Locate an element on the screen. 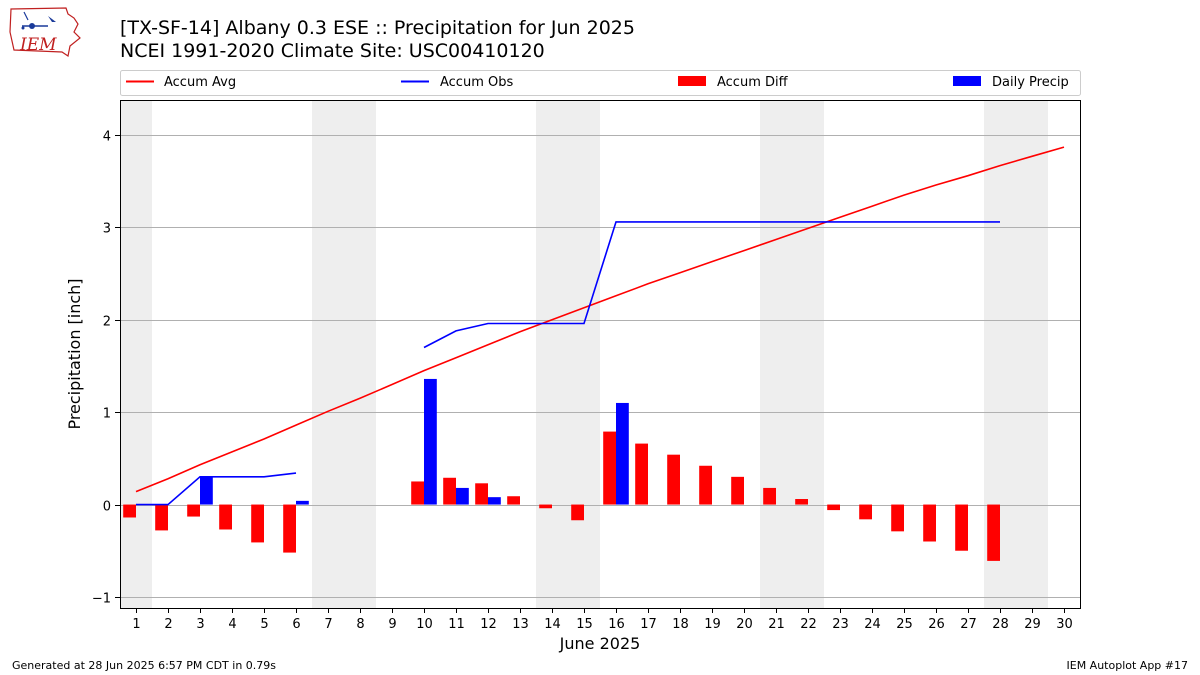 This screenshot has width=1200, height=675. x-tick-label: 22 is located at coordinates (808, 624).